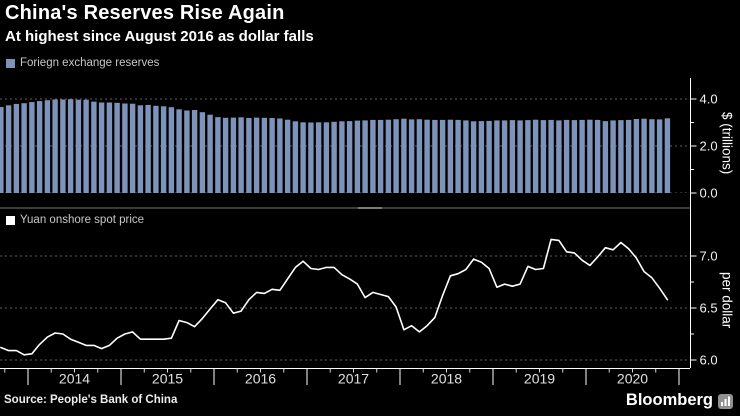 This screenshot has height=416, width=740. What do you see at coordinates (709, 146) in the screenshot?
I see `svg-text: 2.0` at bounding box center [709, 146].